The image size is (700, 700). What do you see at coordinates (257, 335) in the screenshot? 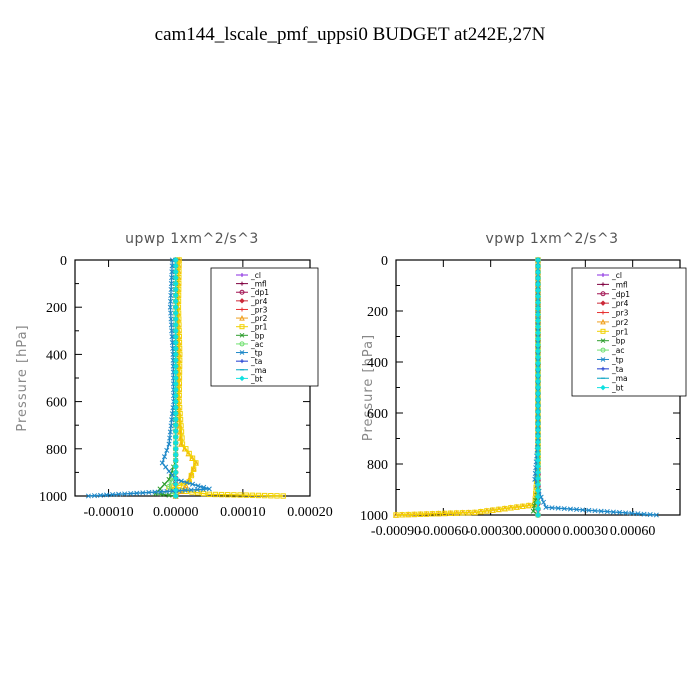
I see `legend-label: _bp` at bounding box center [257, 335].